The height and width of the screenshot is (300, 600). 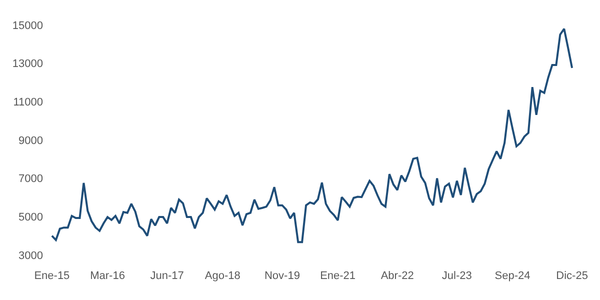 I want to click on x-tick-label: Ene-21, so click(x=338, y=276).